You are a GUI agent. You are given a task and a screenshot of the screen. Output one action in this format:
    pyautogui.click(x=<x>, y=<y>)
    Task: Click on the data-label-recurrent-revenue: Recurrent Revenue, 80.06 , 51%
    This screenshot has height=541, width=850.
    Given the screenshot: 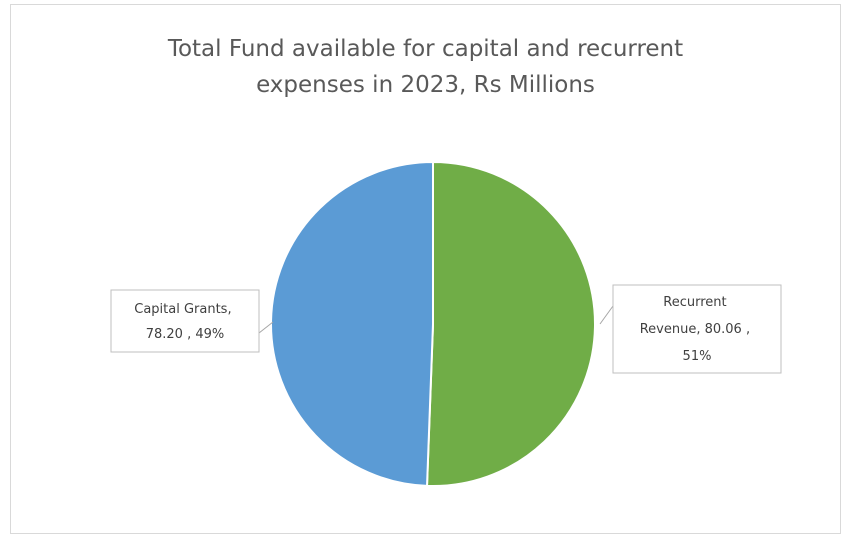 What is the action you would take?
    pyautogui.click(x=690, y=329)
    